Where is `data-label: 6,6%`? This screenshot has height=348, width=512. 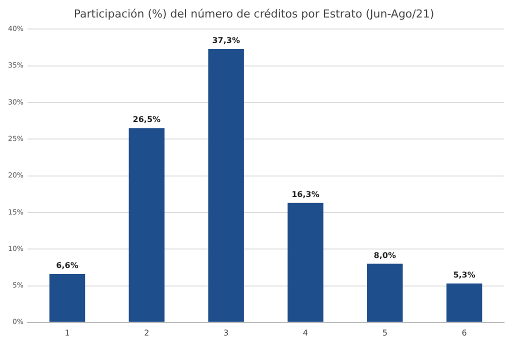
data-label: 6,6% is located at coordinates (67, 265).